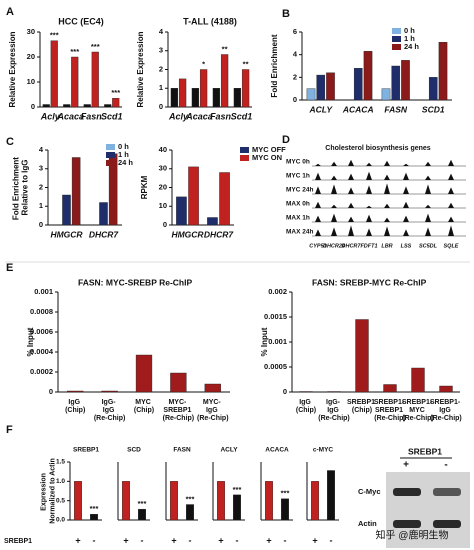  I want to click on gene-label: LBR, so click(386, 246).